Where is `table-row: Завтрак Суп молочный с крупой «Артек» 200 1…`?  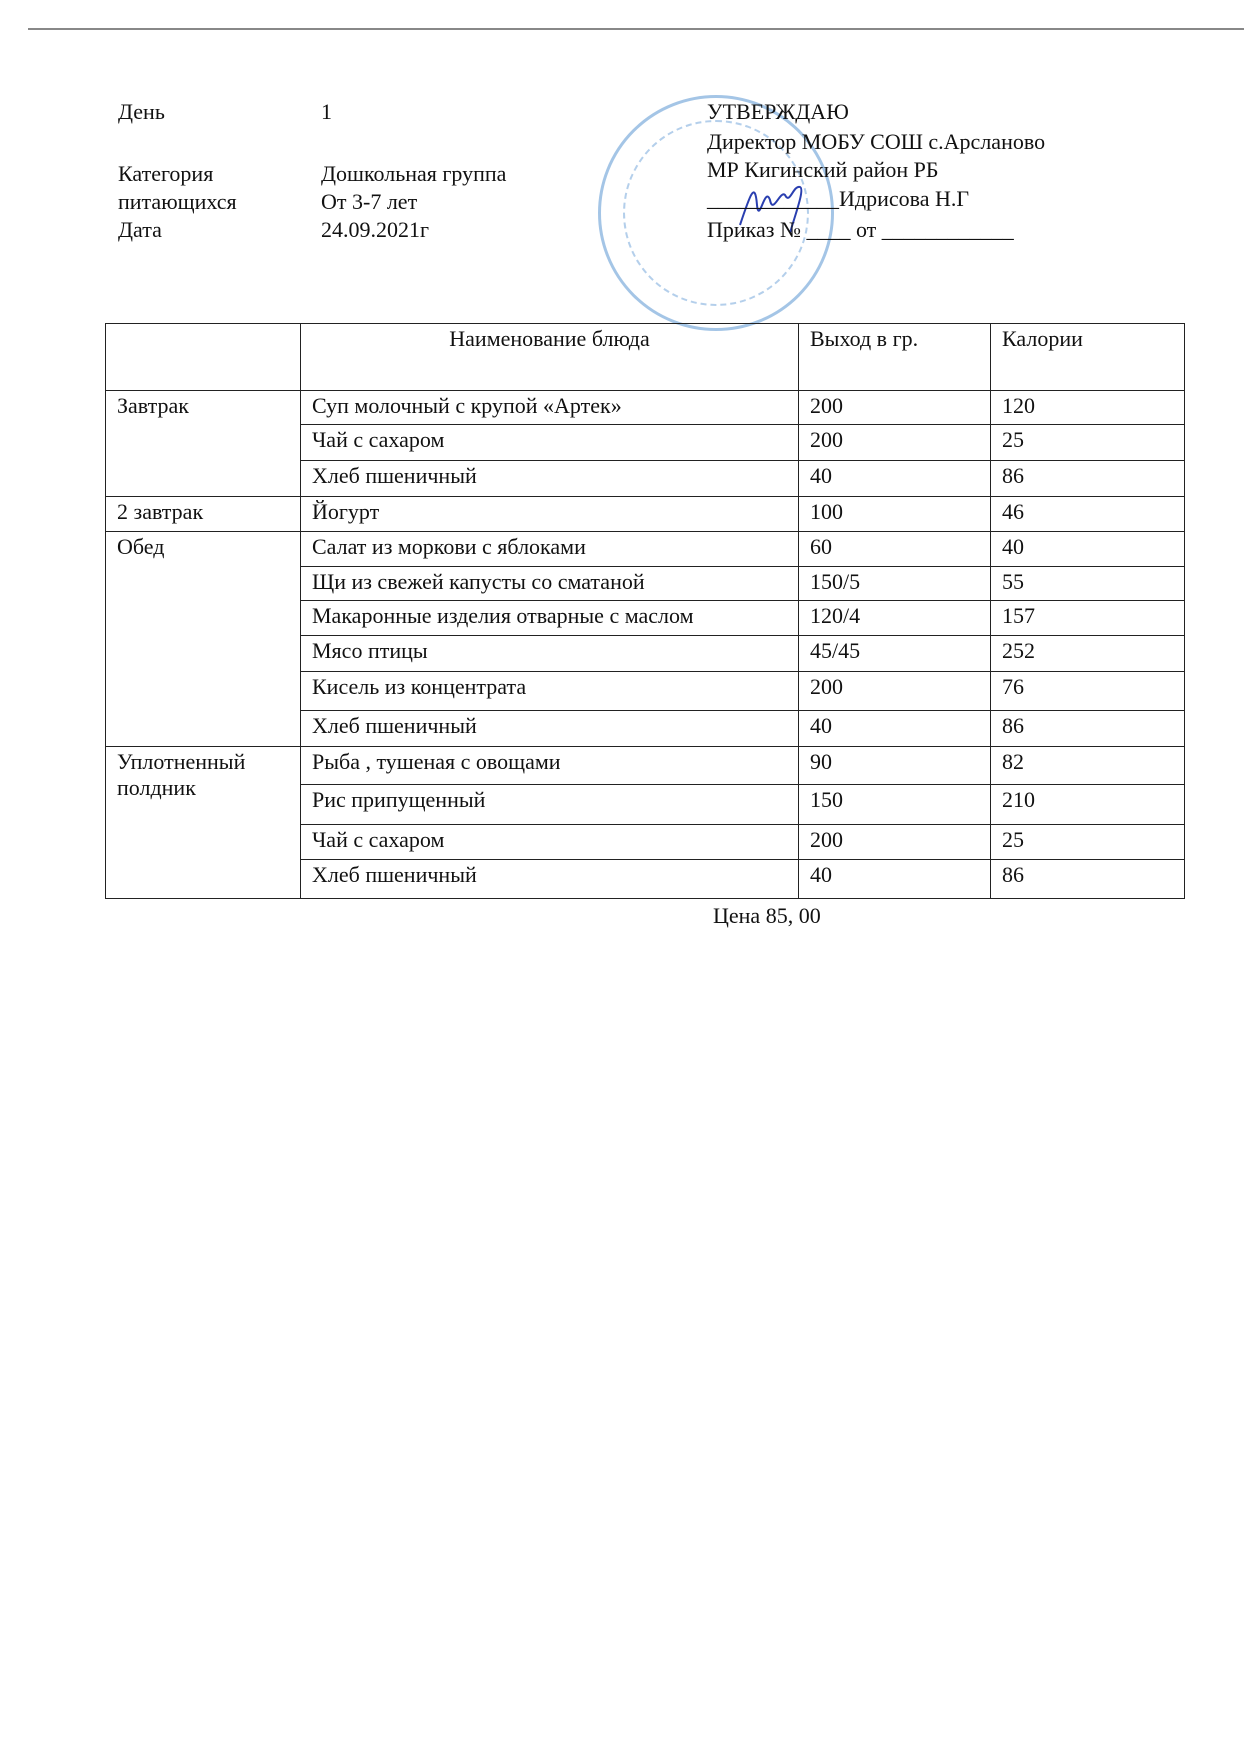 table-row: Завтрак Суп молочный с крупой «Артек» 200 1… is located at coordinates (645, 443).